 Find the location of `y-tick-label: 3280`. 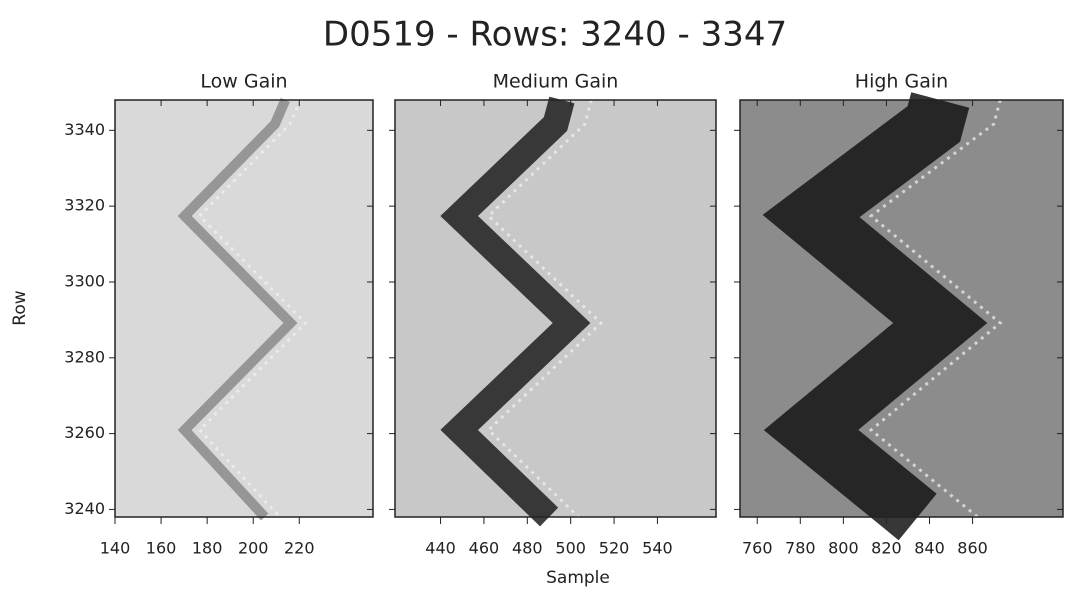

y-tick-label: 3280 is located at coordinates (84, 356).